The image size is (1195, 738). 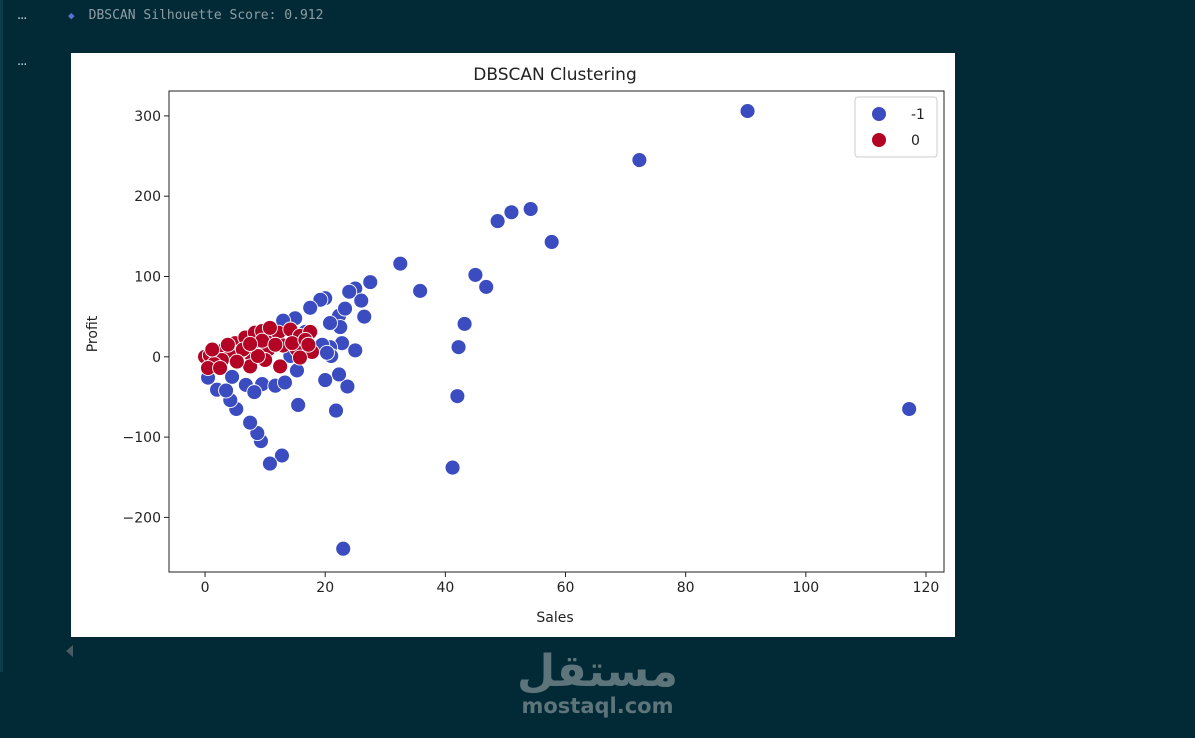 What do you see at coordinates (554, 618) in the screenshot?
I see `x-axis-label: Sales` at bounding box center [554, 618].